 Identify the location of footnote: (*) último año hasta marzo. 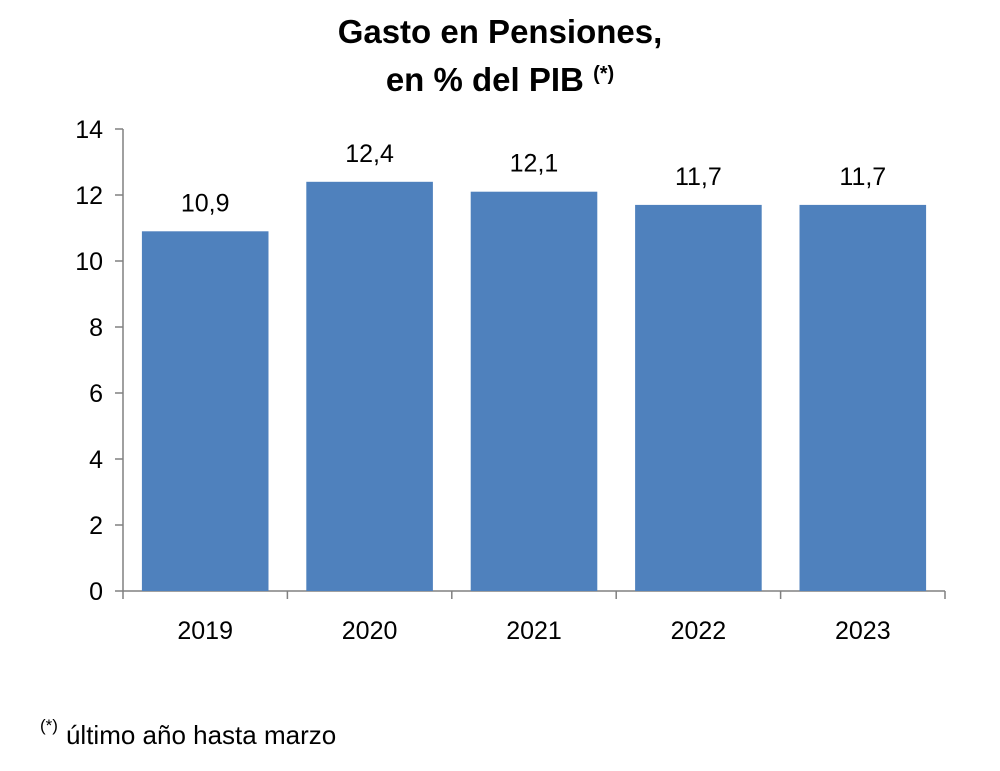
(188, 733).